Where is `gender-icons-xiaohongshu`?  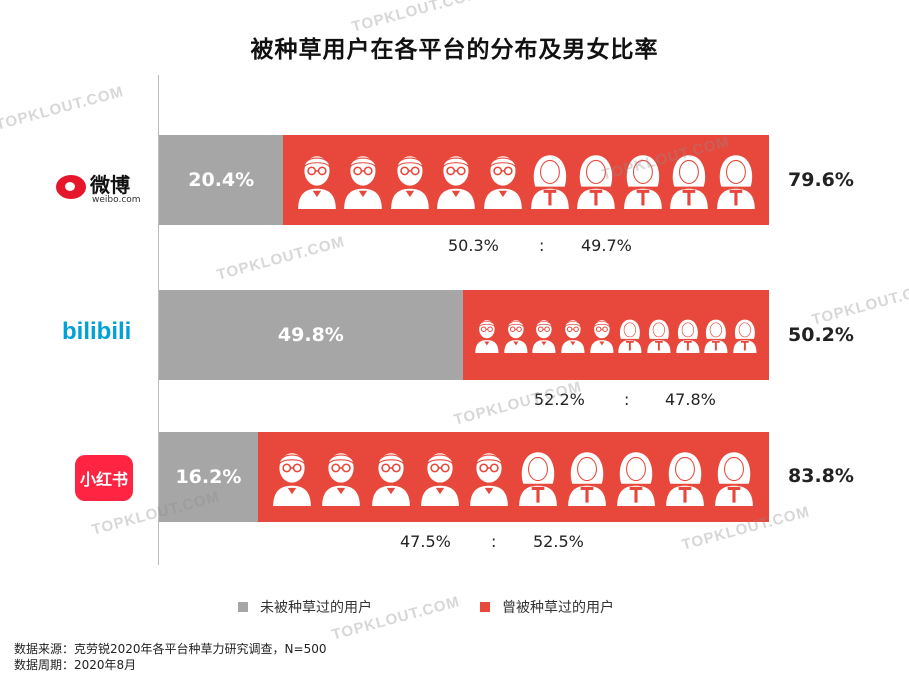 gender-icons-xiaohongshu is located at coordinates (513, 477).